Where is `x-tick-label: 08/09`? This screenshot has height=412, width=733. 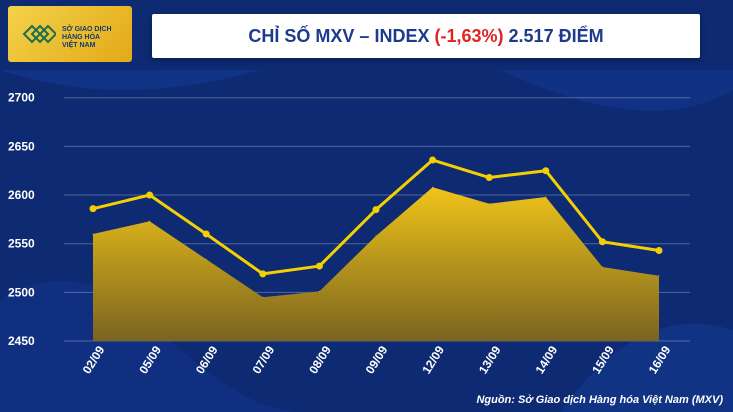
x-tick-label: 08/09 is located at coordinates (320, 359).